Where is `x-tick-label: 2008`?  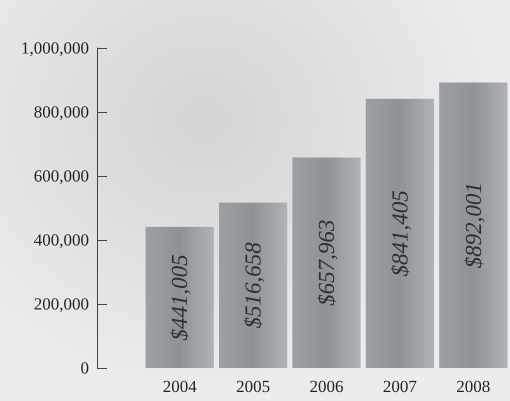 x-tick-label: 2008 is located at coordinates (473, 386).